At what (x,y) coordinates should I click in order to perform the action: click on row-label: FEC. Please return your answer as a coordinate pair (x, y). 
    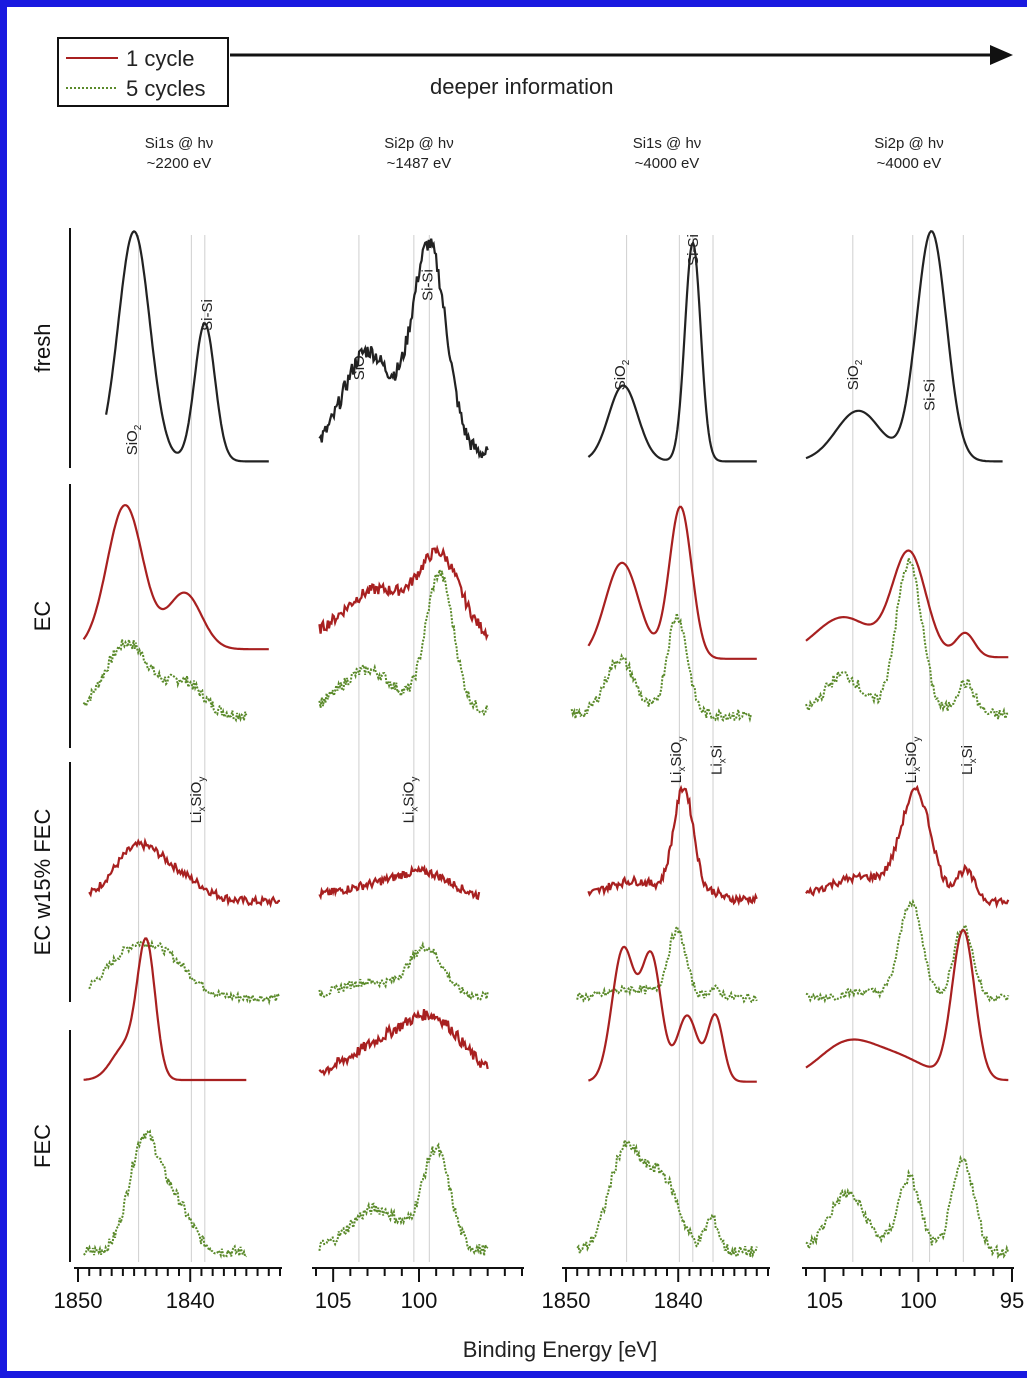
    Looking at the image, I should click on (42, 1146).